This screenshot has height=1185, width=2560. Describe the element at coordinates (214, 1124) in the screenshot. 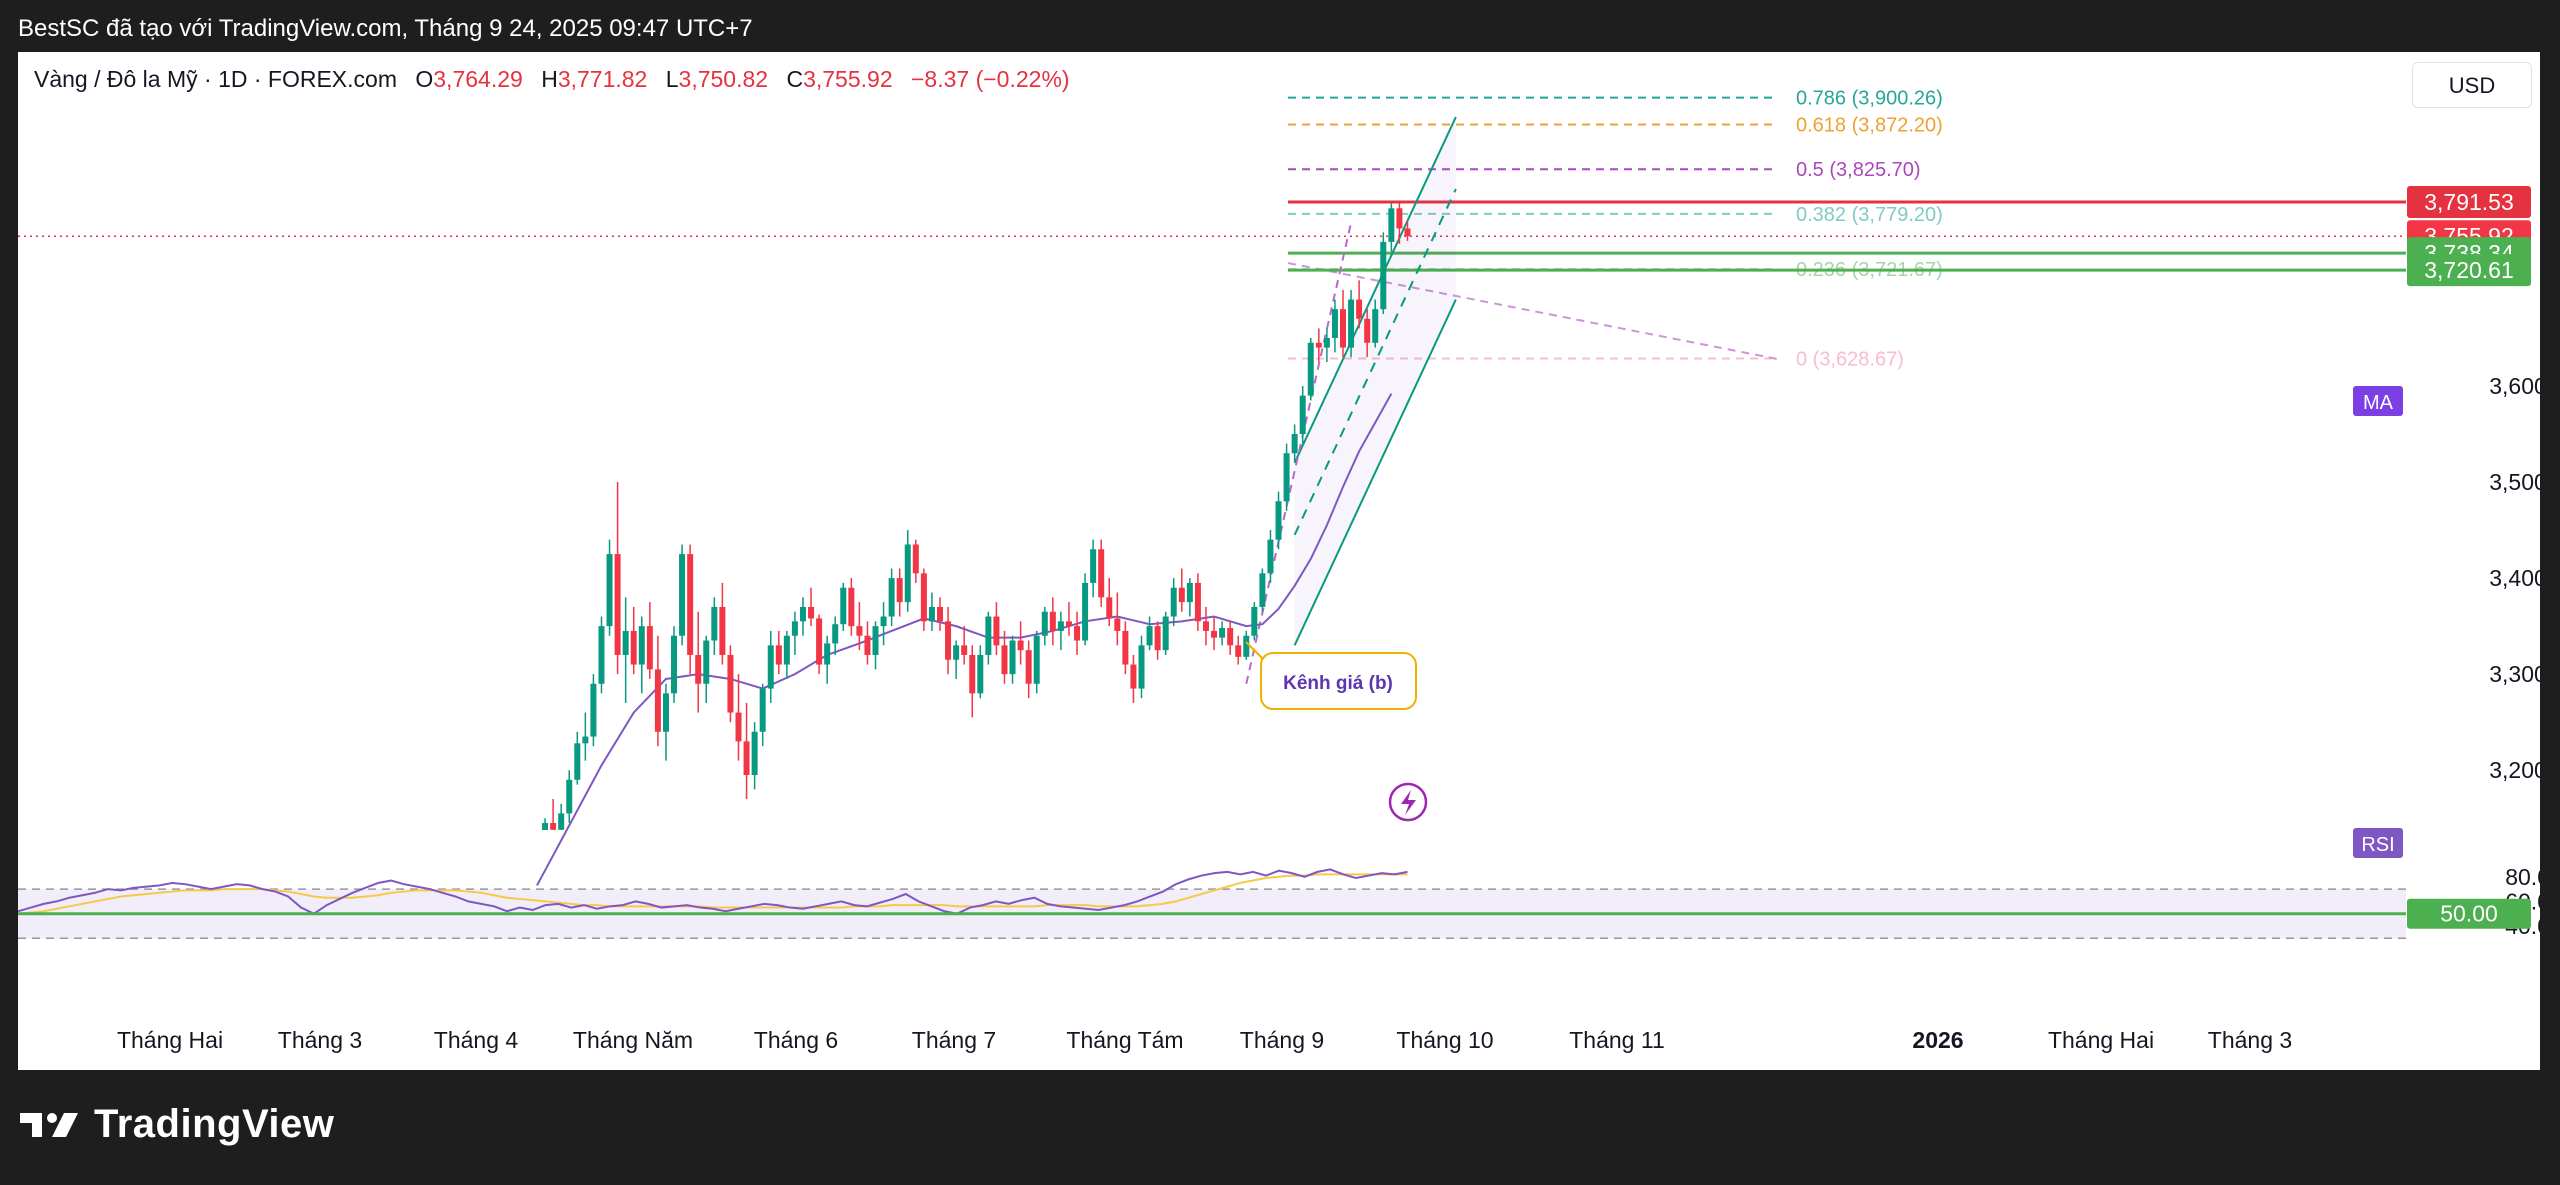

I see `brand-name: TradingView` at that location.